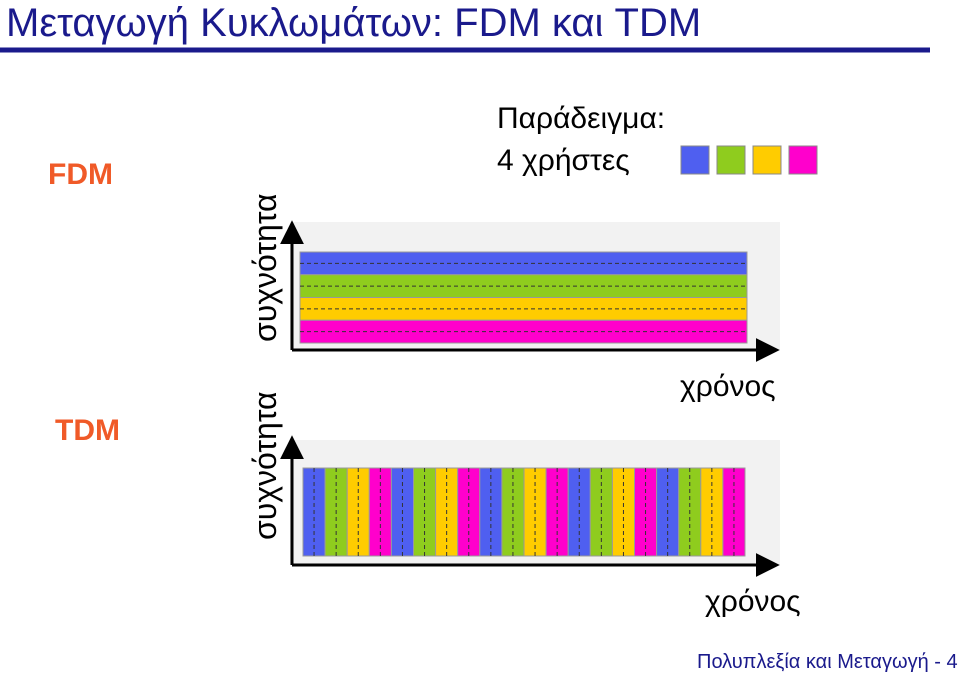 The image size is (960, 673). Describe the element at coordinates (728, 386) in the screenshot. I see `fdm-x-label: χρόνος` at that location.